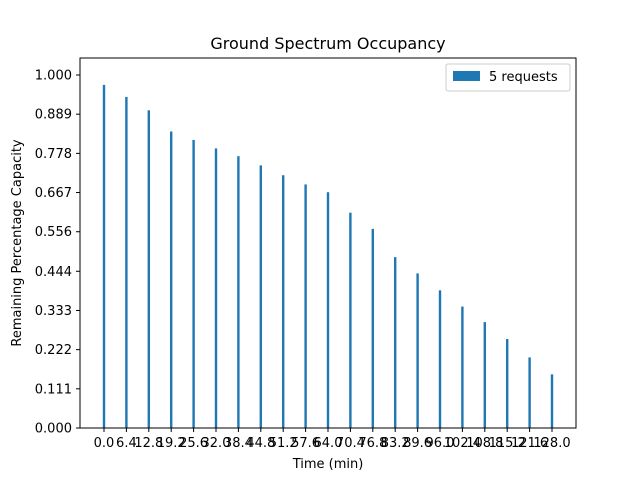  What do you see at coordinates (328, 464) in the screenshot?
I see `x-axis-label: Time (min)` at bounding box center [328, 464].